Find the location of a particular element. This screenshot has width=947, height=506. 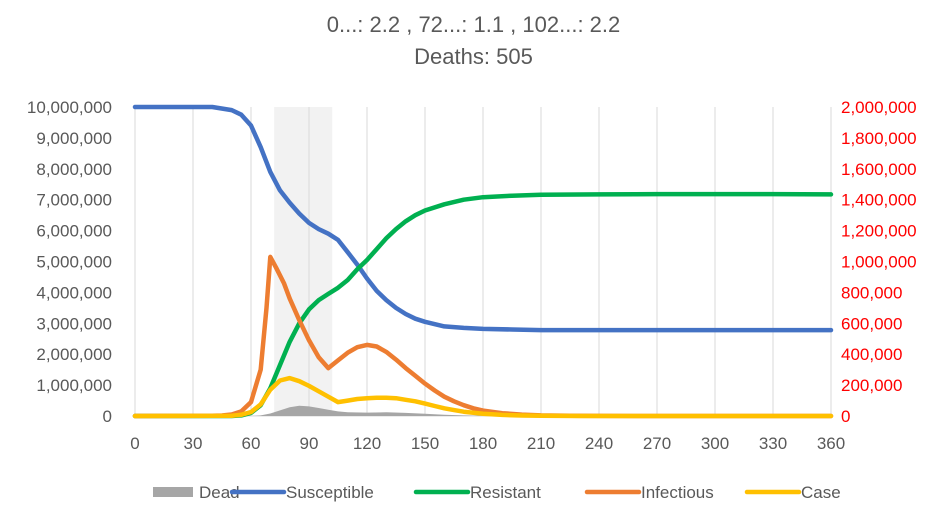

case-line is located at coordinates (483, 397).